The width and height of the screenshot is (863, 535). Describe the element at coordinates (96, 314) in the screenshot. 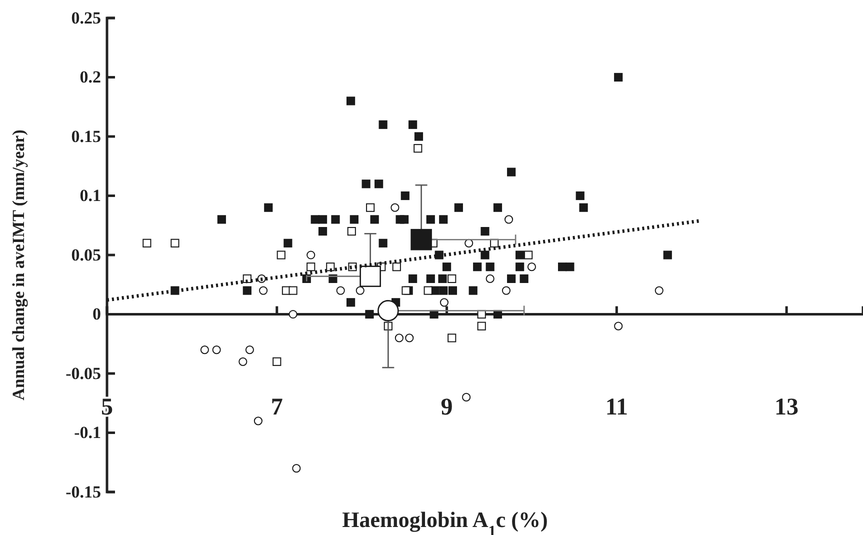

I see `y-tick-label: 0` at that location.